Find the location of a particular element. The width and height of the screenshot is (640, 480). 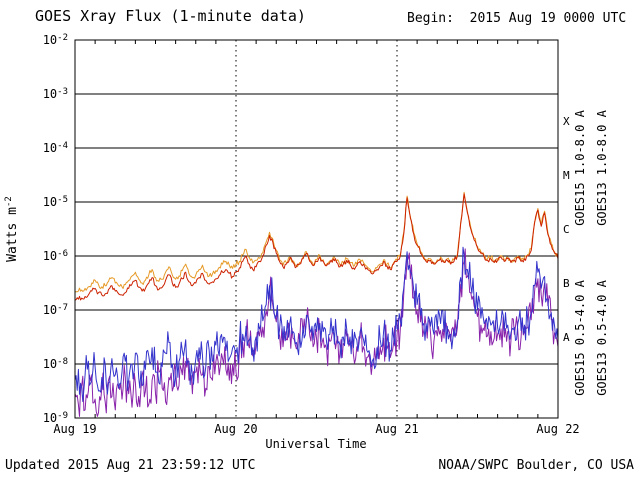

y-tick-label: 10-3 is located at coordinates (55, 94).